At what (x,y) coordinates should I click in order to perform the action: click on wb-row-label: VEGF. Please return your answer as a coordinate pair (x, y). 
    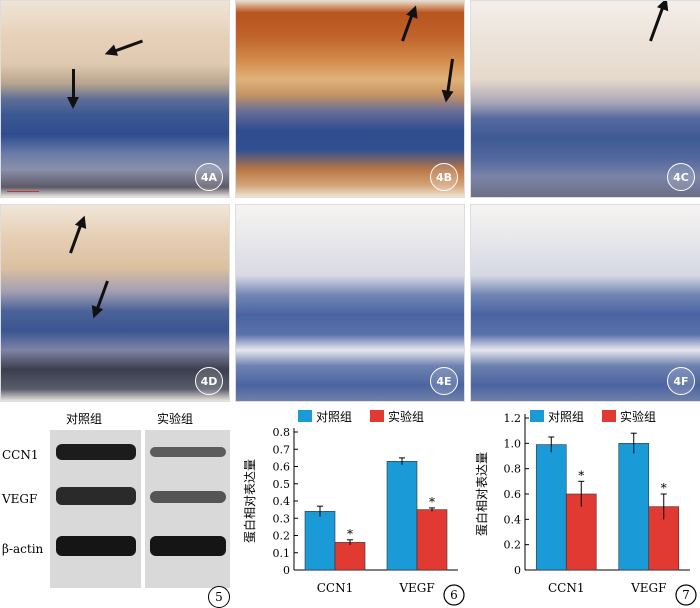
    Looking at the image, I should click on (20, 499).